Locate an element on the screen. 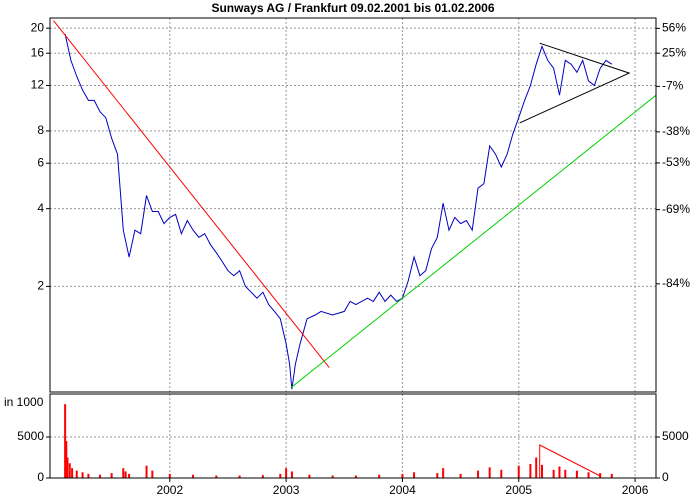 Image resolution: width=700 pixels, height=500 pixels. y-tick-label: 2 is located at coordinates (40, 286).